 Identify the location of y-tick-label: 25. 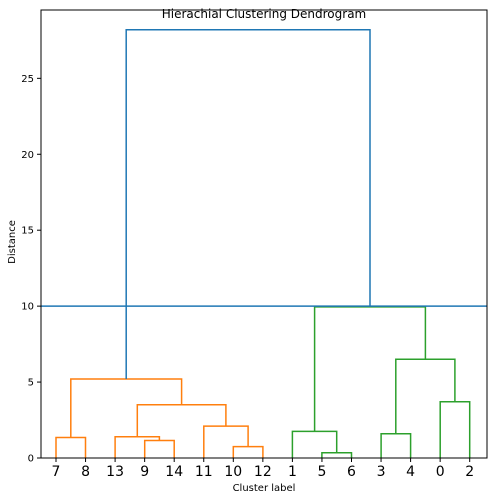
(27, 79).